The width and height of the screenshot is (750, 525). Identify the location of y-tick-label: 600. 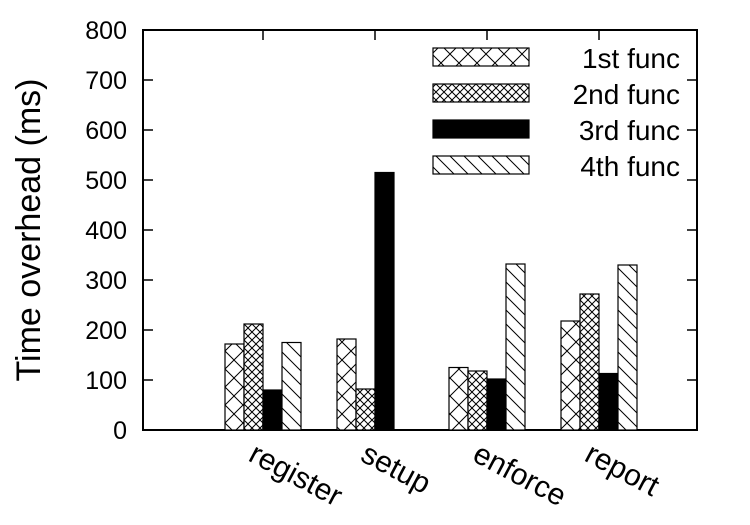
(106, 131).